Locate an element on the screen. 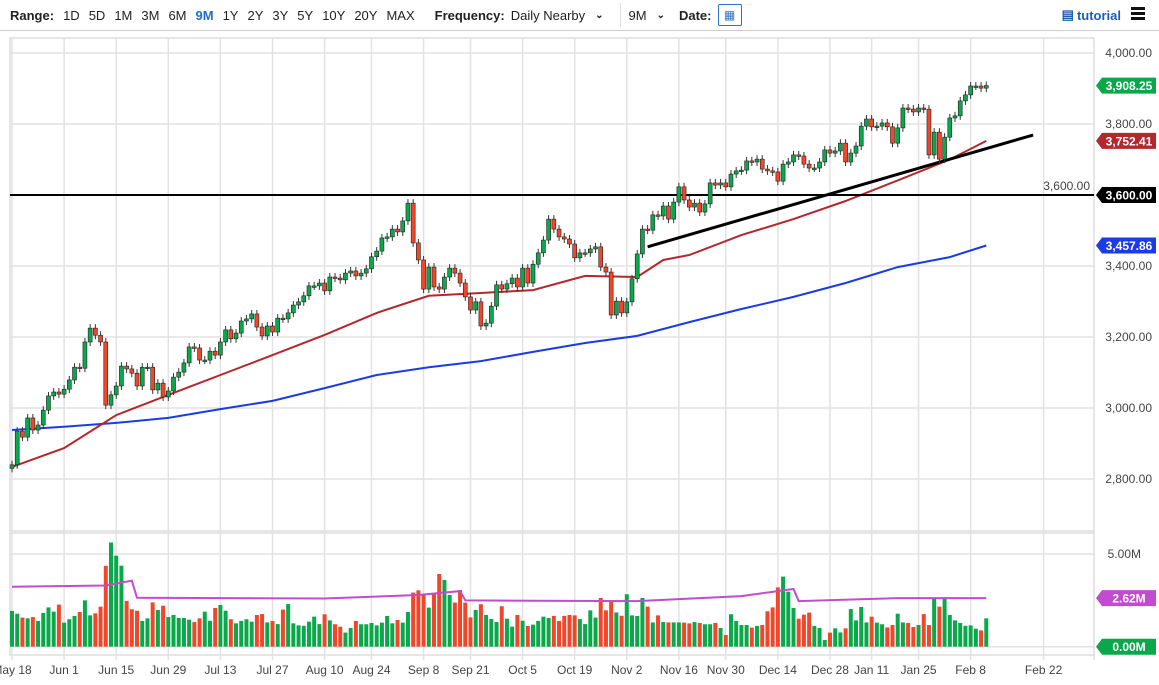 This screenshot has height=685, width=1159. x-tick-label: Aug 24 is located at coordinates (371, 670).